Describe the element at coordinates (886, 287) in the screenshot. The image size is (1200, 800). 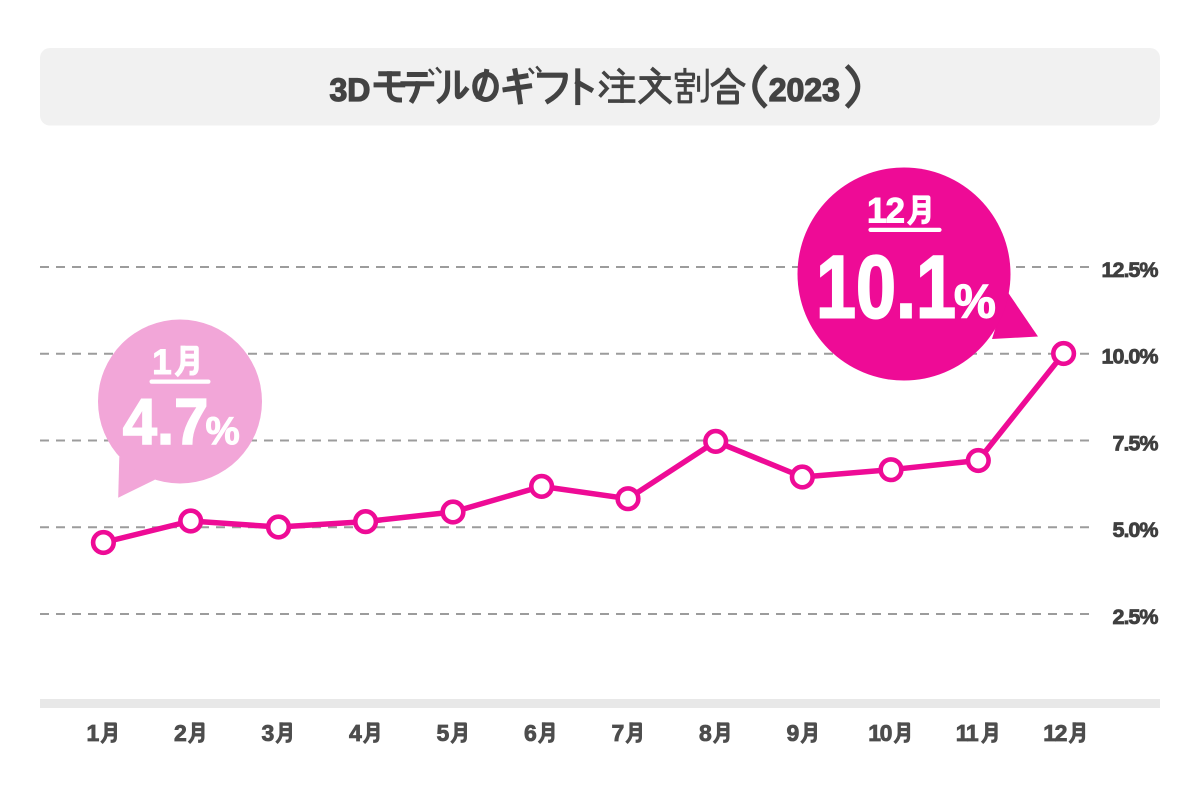
I see `svg-text: 10.1` at that location.